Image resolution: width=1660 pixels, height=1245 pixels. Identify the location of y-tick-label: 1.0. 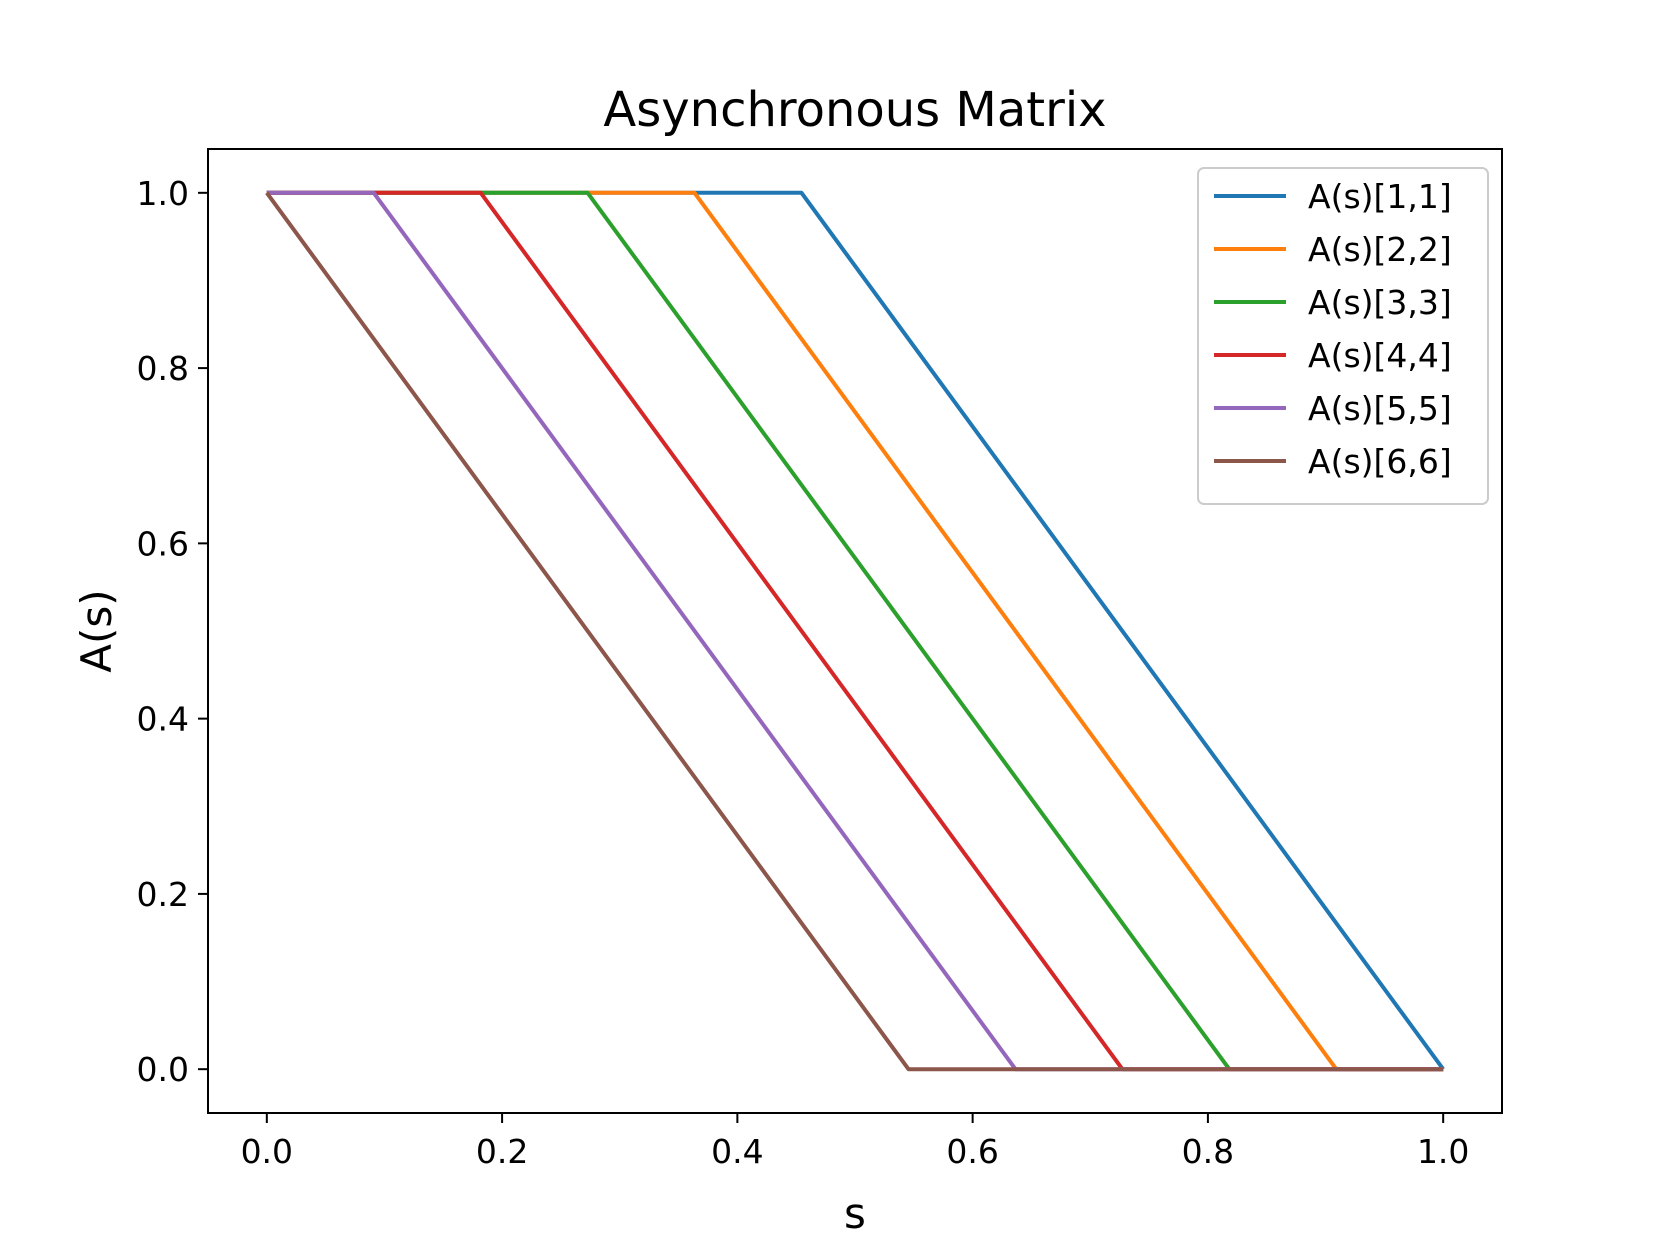
(163, 193).